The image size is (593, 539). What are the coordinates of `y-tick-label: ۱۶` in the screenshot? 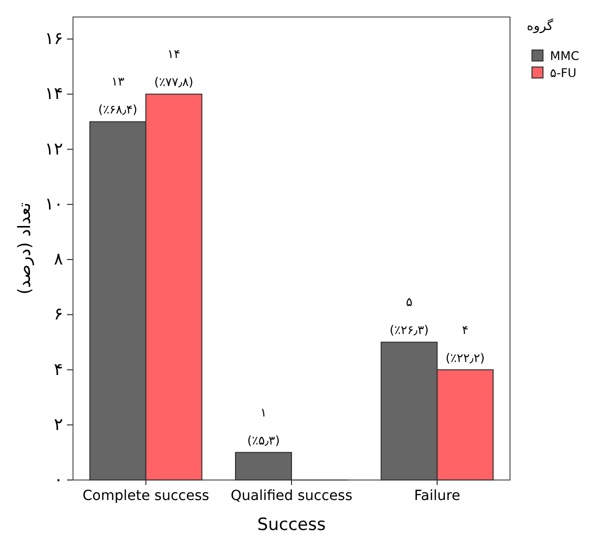 It's located at (53, 39).